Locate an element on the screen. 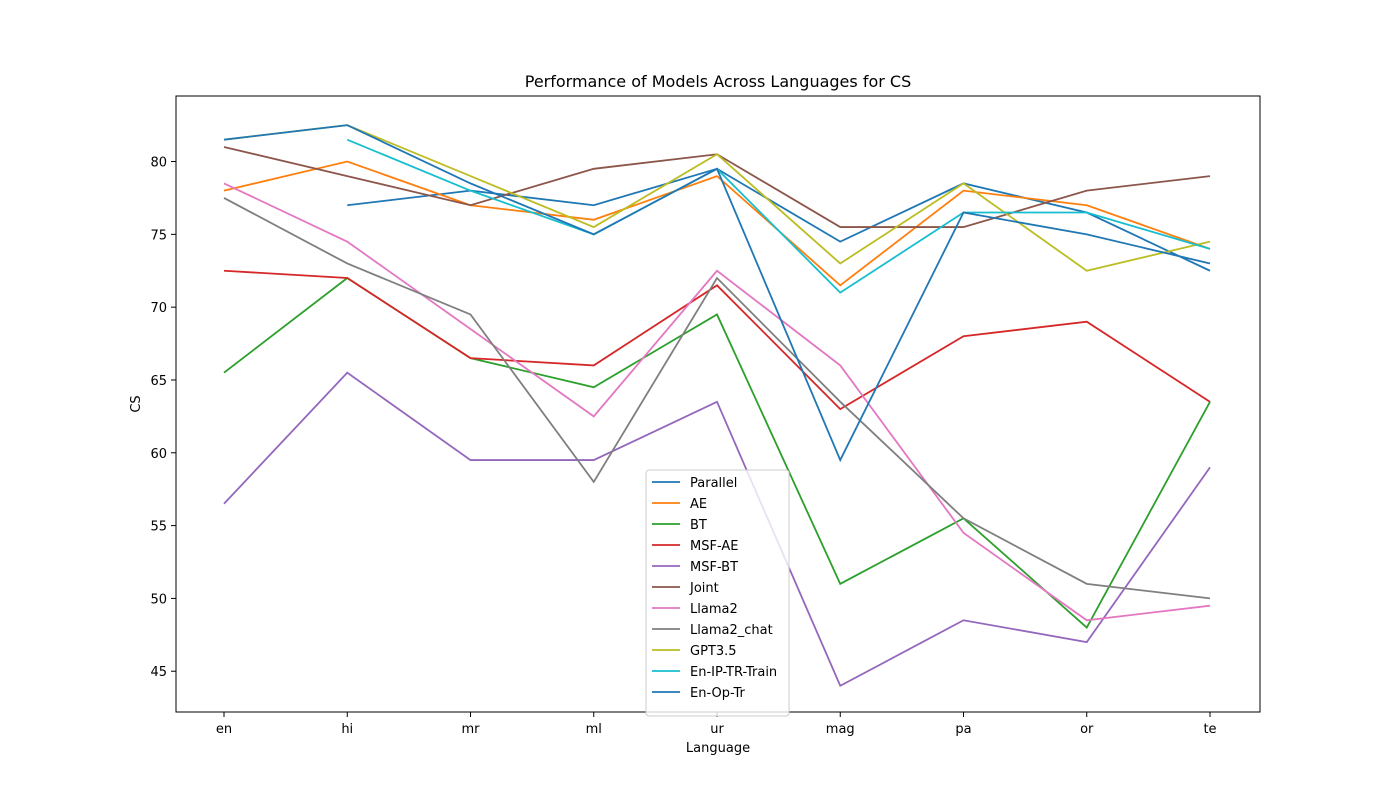  legend-box is located at coordinates (717, 593).